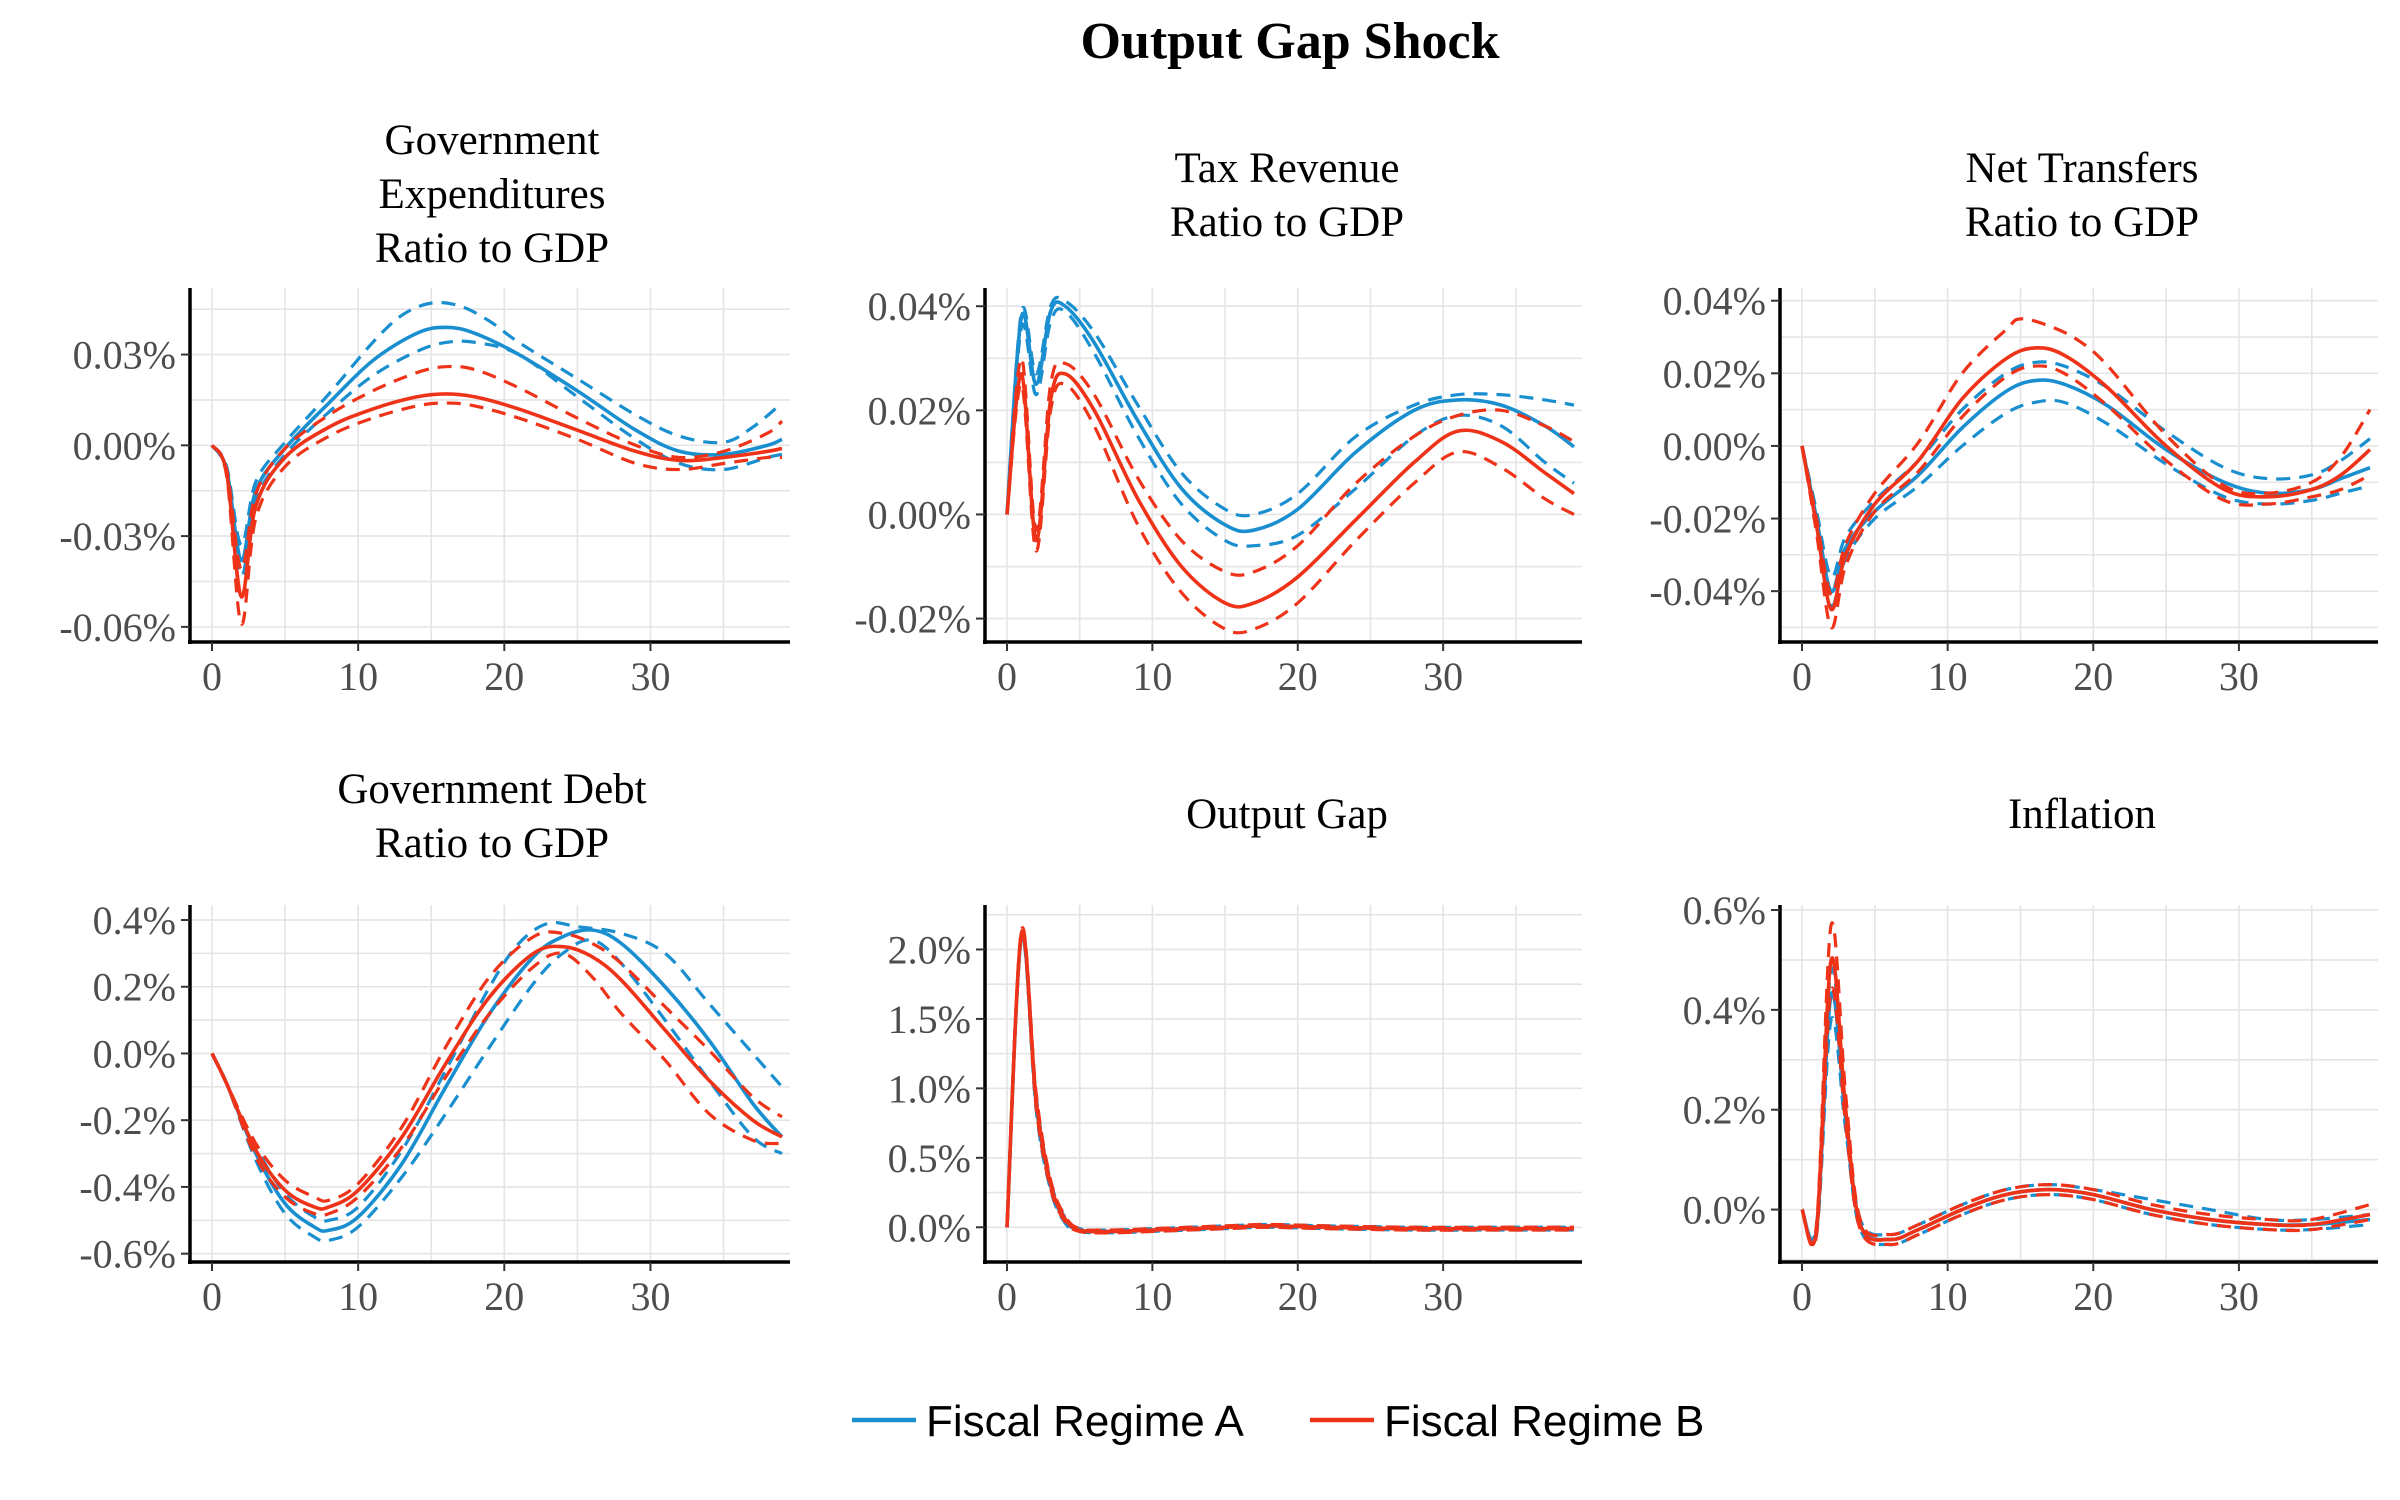 The height and width of the screenshot is (1500, 2400). Describe the element at coordinates (929, 1088) in the screenshot. I see `y-tick-label: 1.0%` at that location.